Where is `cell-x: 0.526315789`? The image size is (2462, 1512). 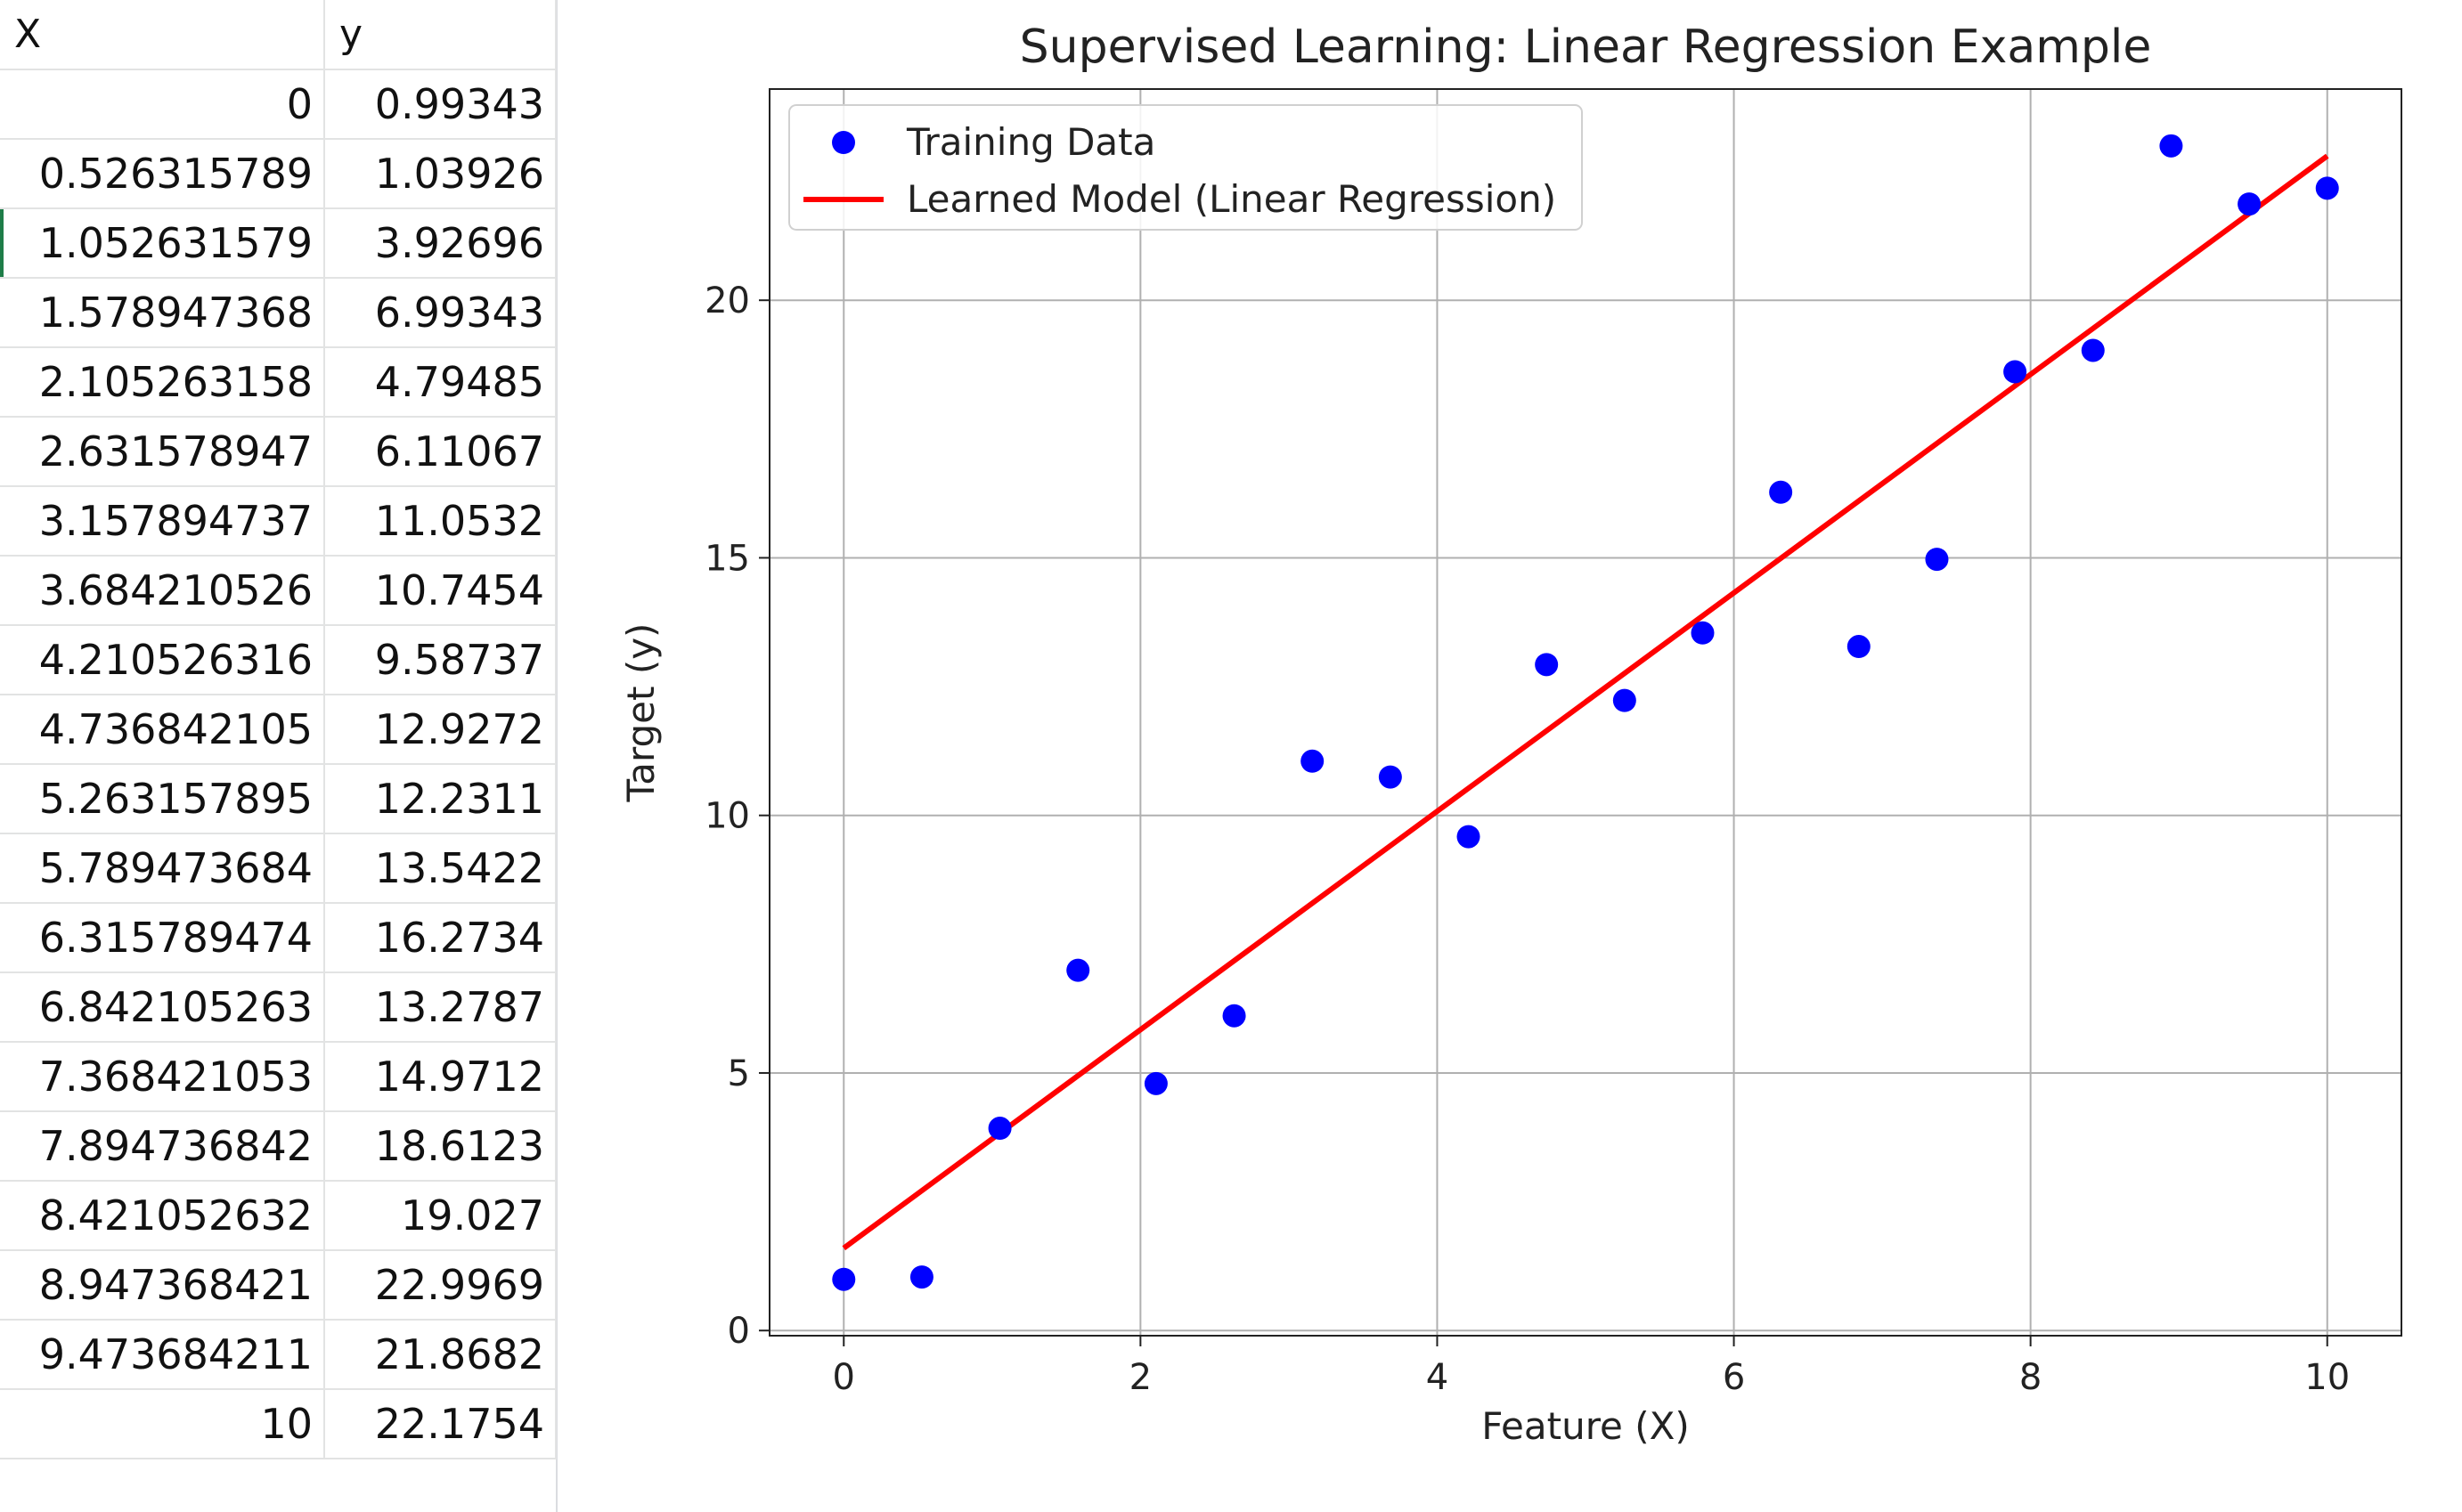 cell-x: 0.526315789 is located at coordinates (162, 174).